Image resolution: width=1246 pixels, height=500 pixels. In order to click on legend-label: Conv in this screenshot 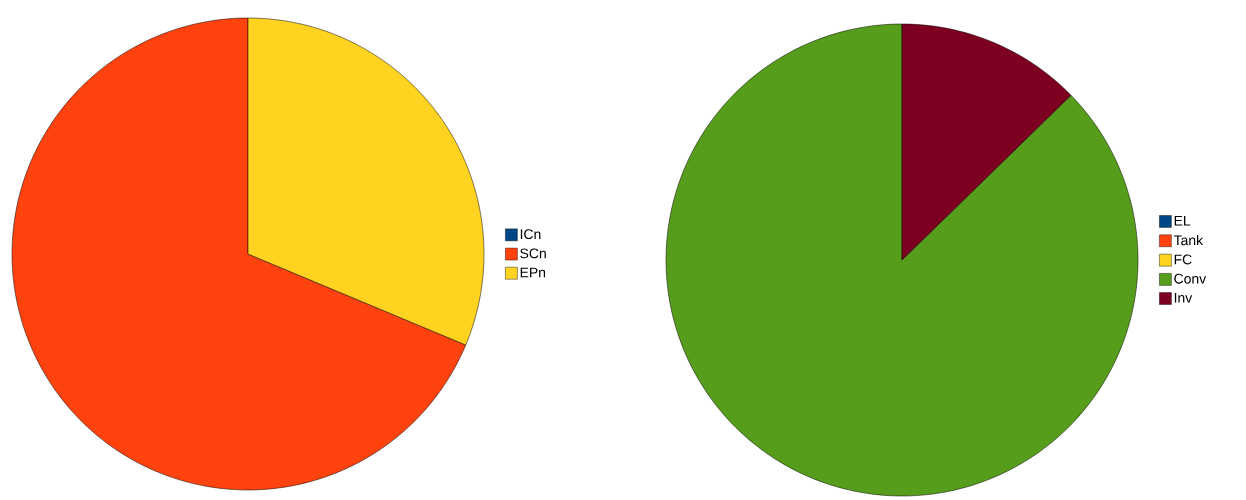, I will do `click(1190, 278)`.